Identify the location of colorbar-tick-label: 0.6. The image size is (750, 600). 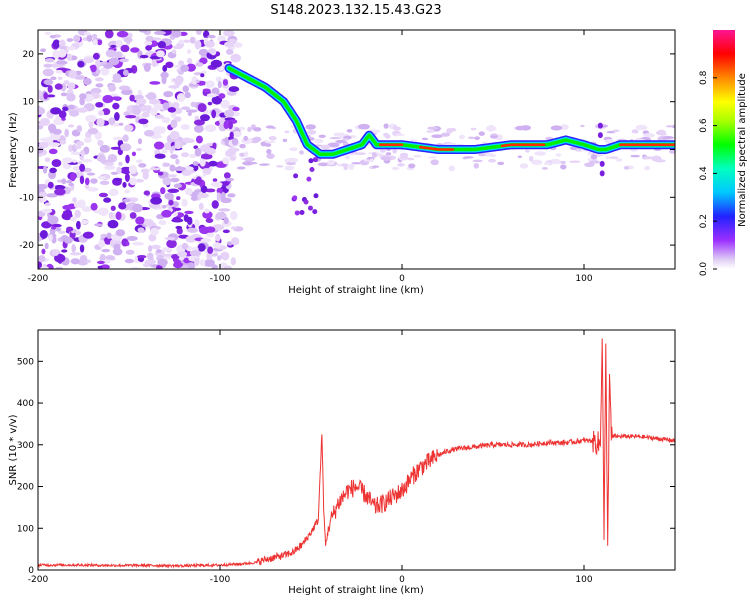
(704, 125).